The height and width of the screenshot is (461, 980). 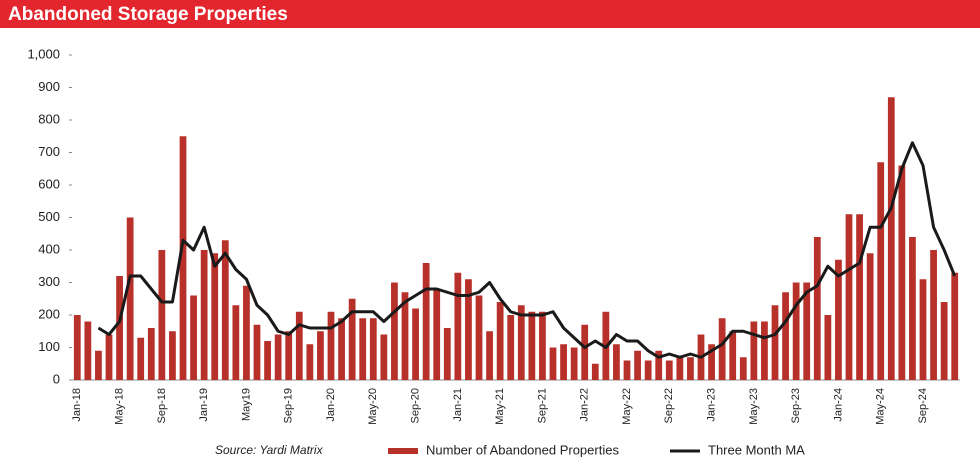 I want to click on y-tick-label: 300, so click(x=49, y=281).